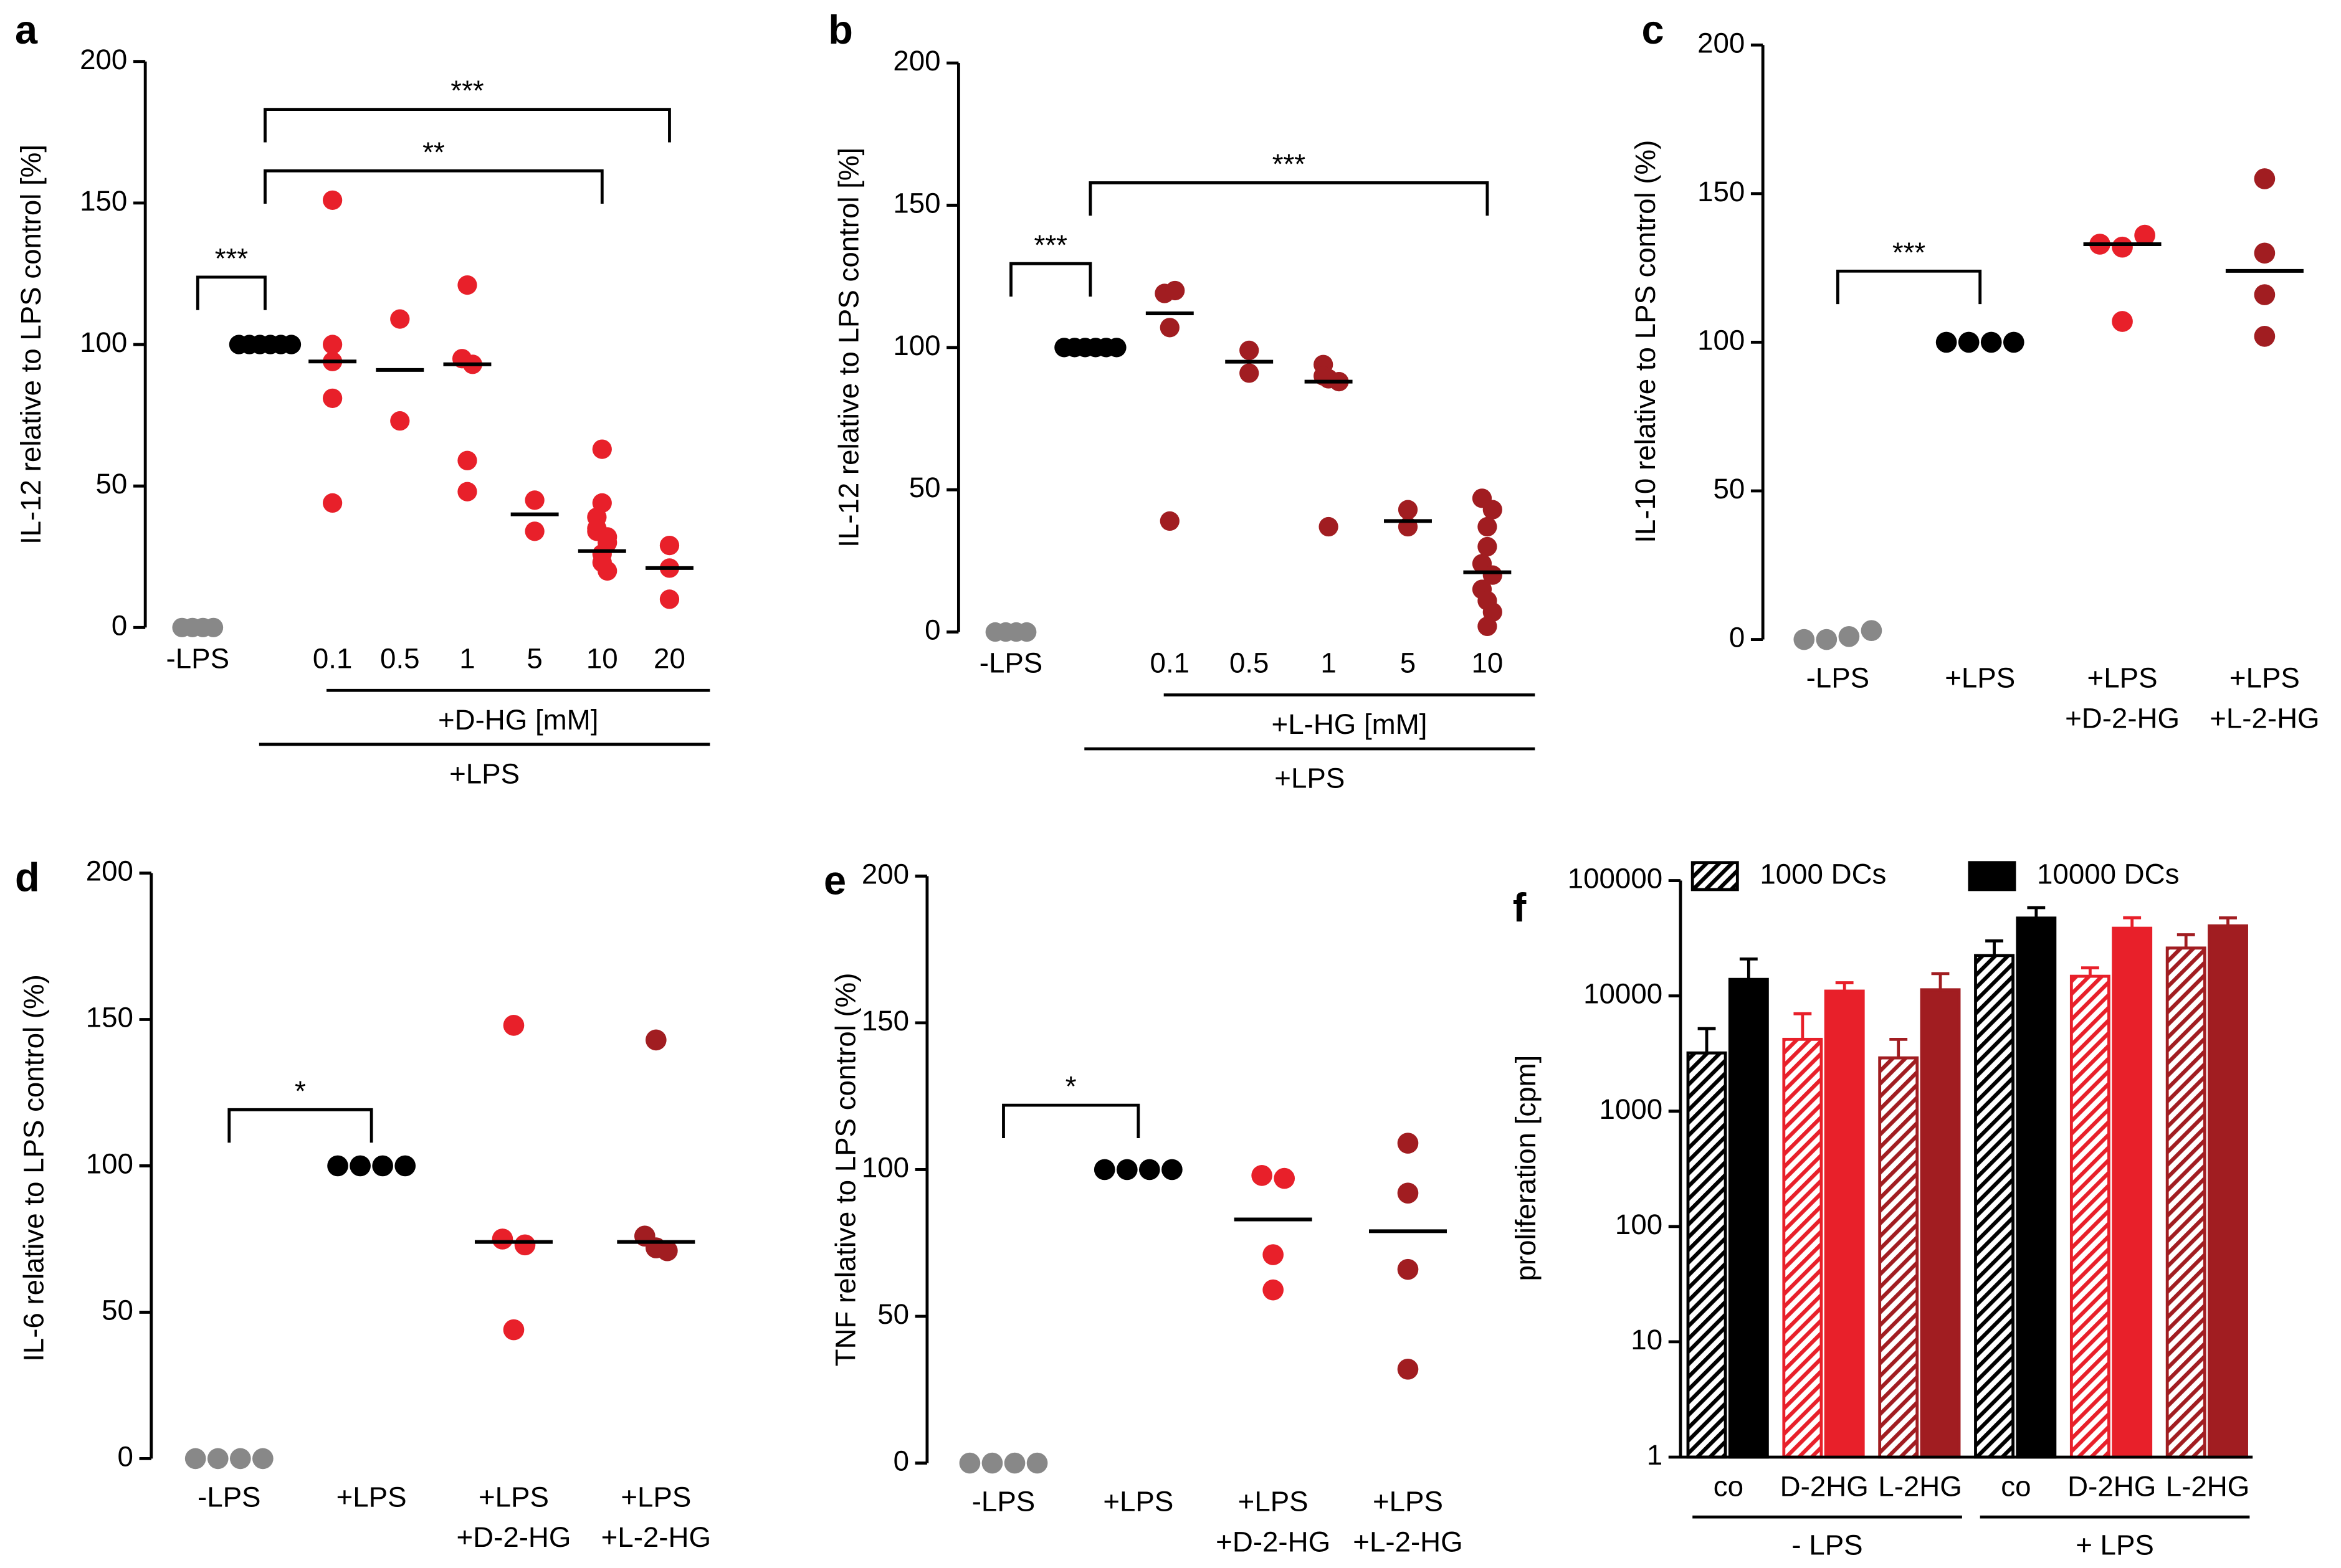 This screenshot has height=1568, width=2341. What do you see at coordinates (104, 201) in the screenshot?
I see `y-tick-label: 150` at bounding box center [104, 201].